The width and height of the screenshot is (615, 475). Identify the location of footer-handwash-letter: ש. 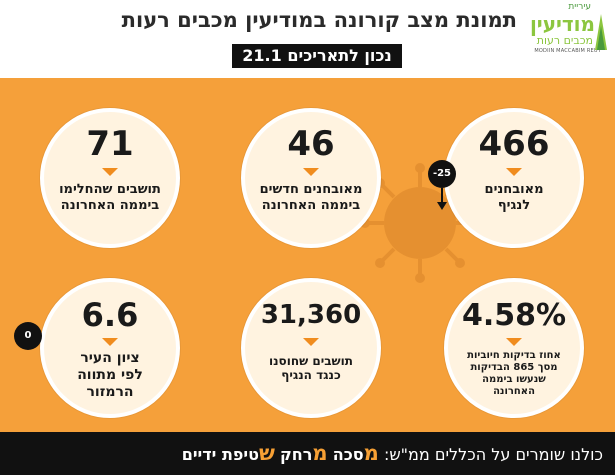
(266, 453).